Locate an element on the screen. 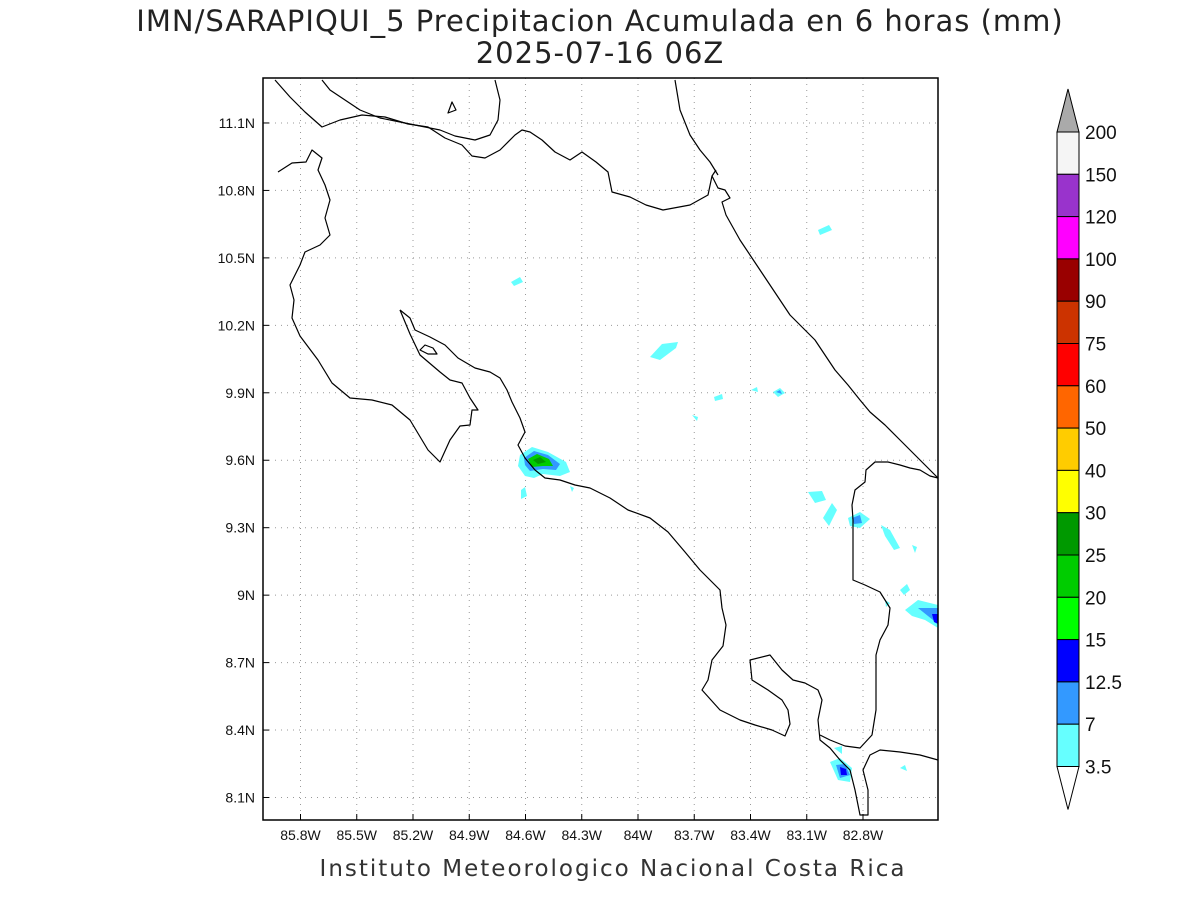 Image resolution: width=1200 pixels, height=900 pixels. lon-tick-label: 85.5W is located at coordinates (357, 835).